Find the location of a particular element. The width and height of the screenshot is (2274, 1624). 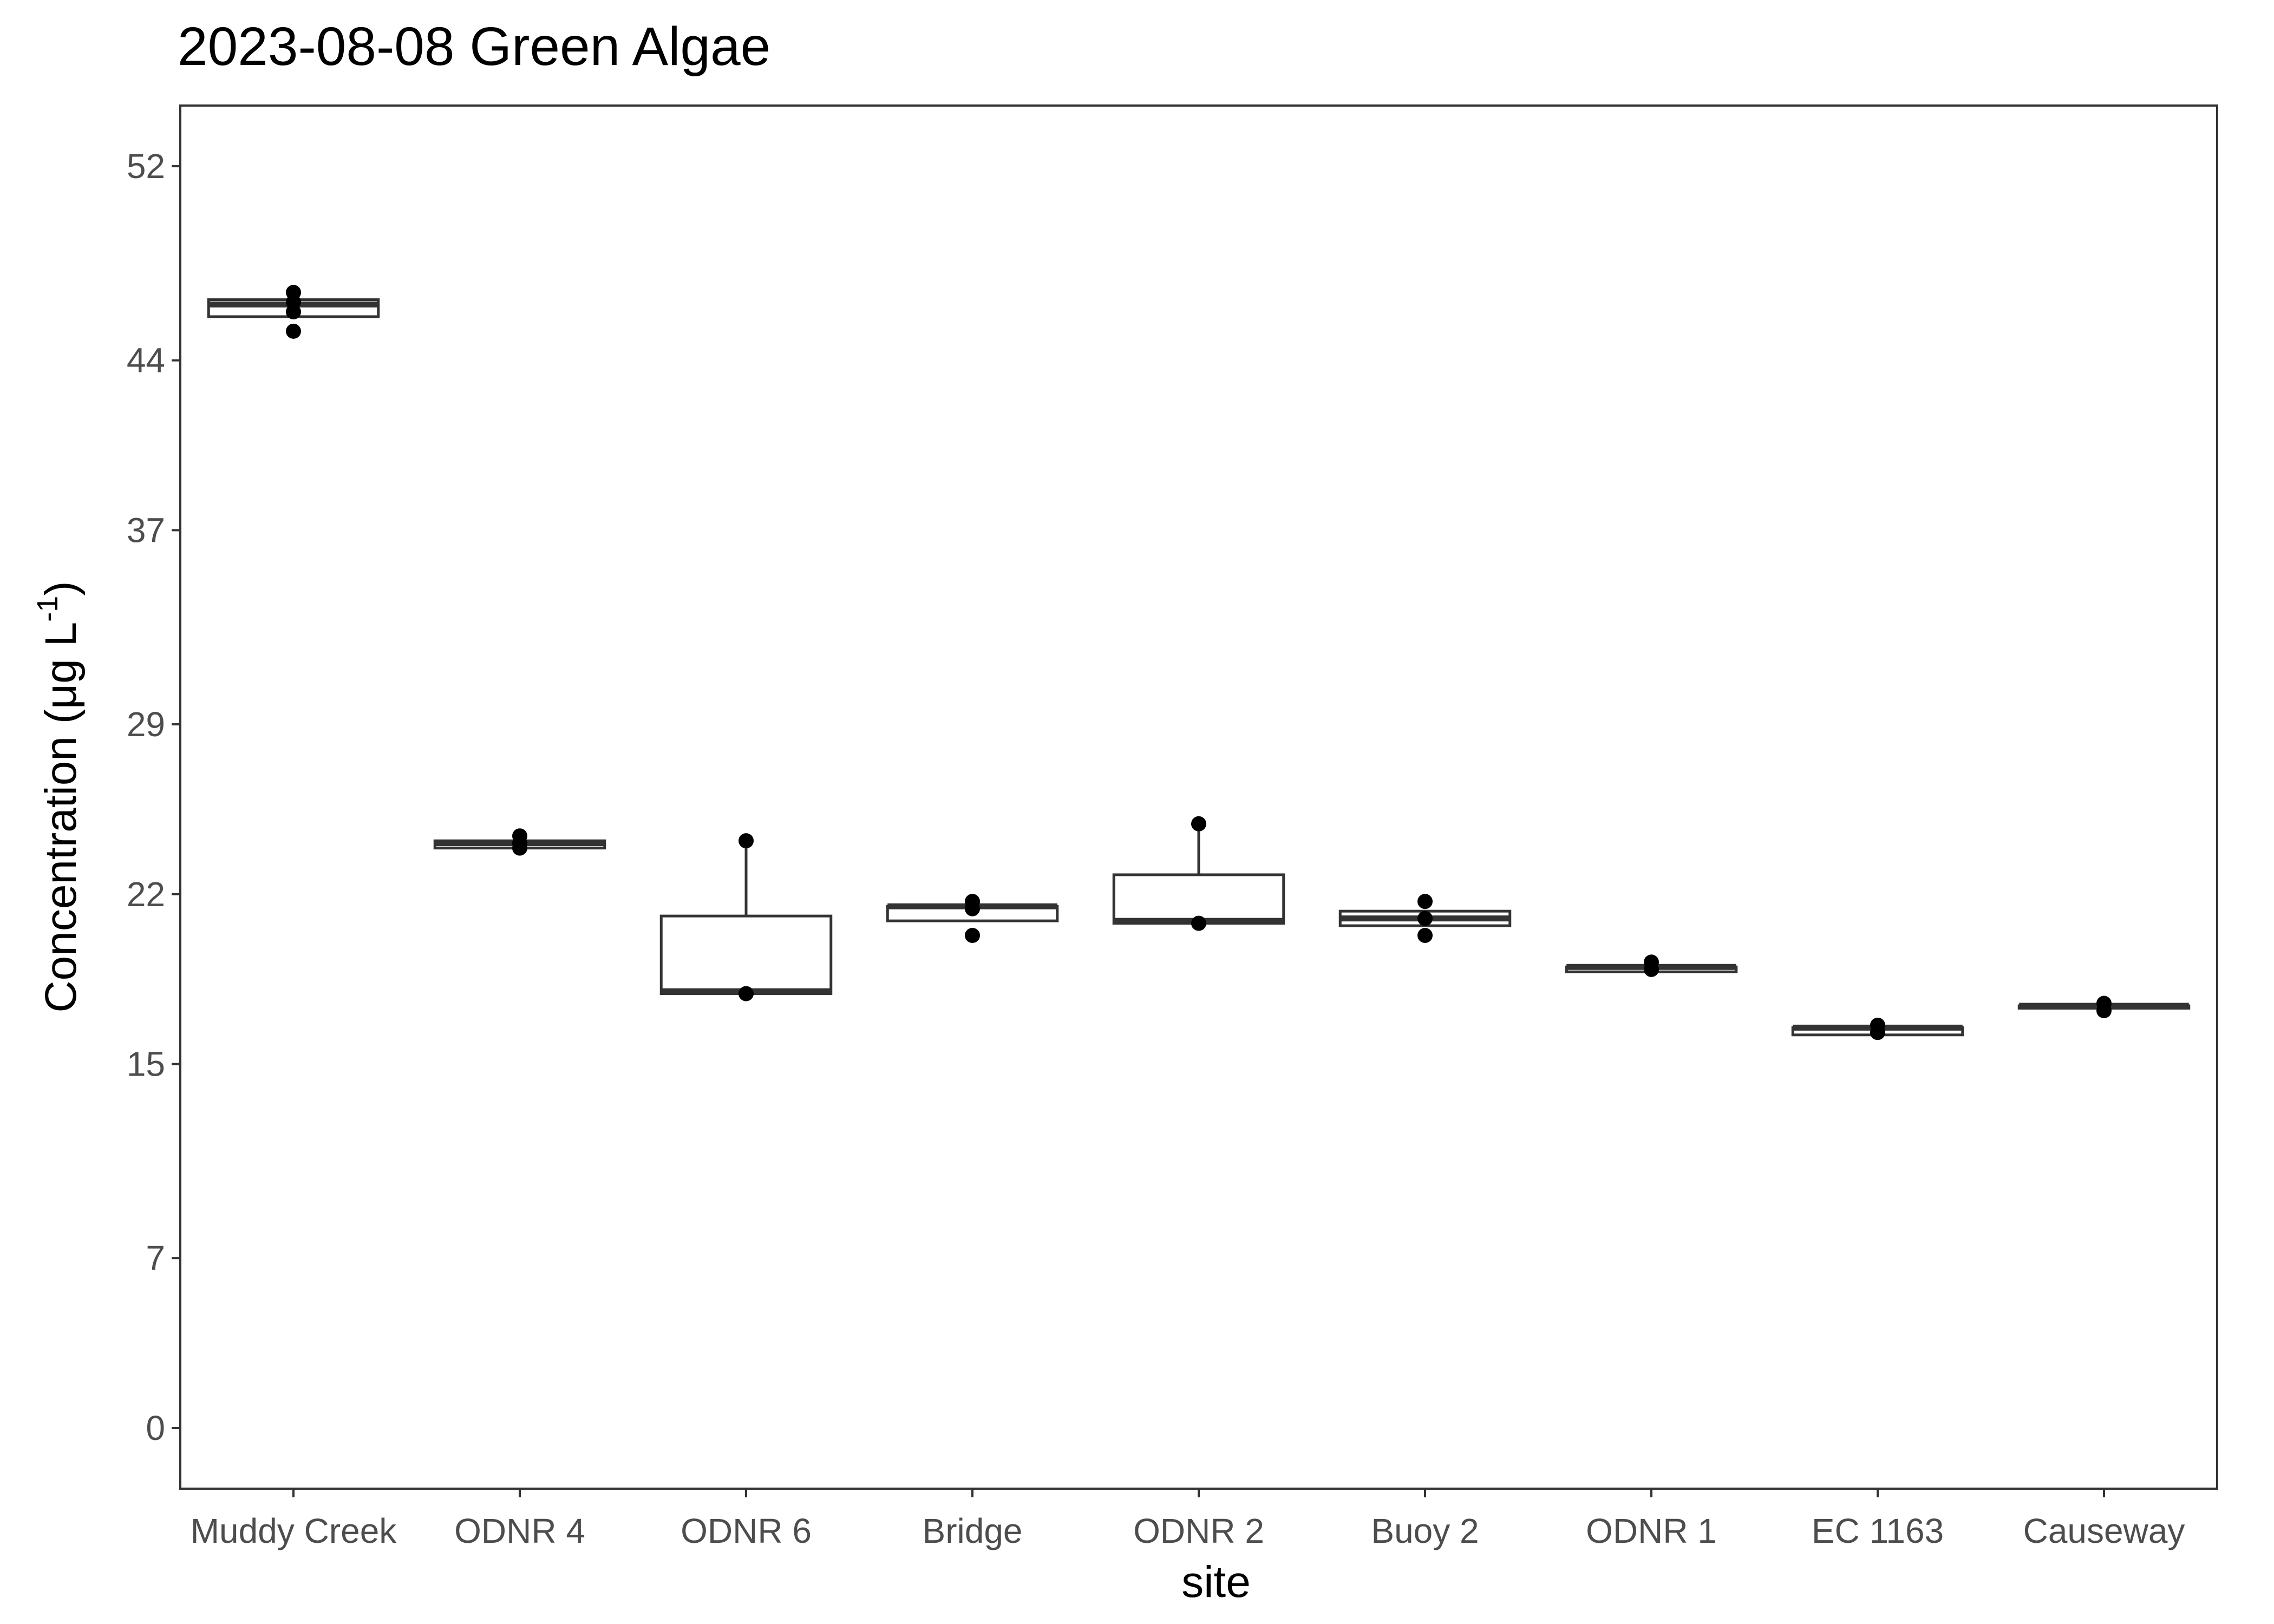

y-tick-label: 52 is located at coordinates (146, 166).